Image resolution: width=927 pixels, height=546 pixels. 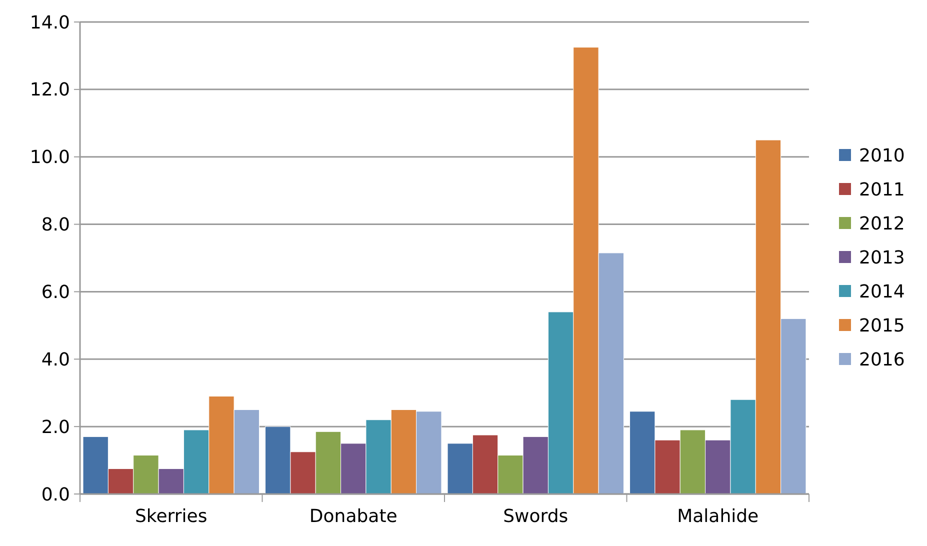 I want to click on legend-label: 2013, so click(x=882, y=257).